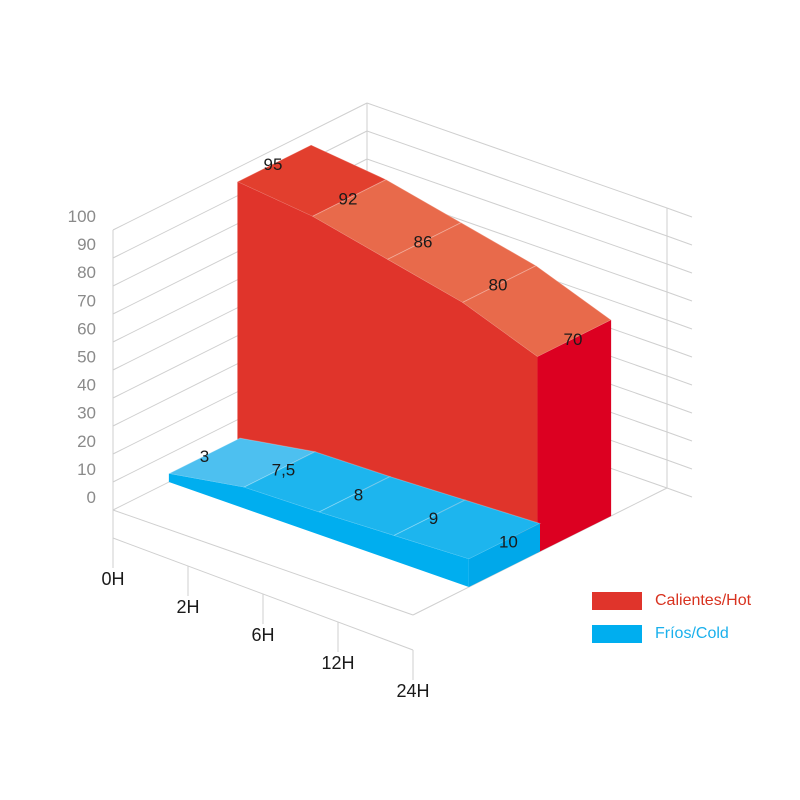 This screenshot has height=800, width=800. I want to click on cold-data-label: 10, so click(508, 541).